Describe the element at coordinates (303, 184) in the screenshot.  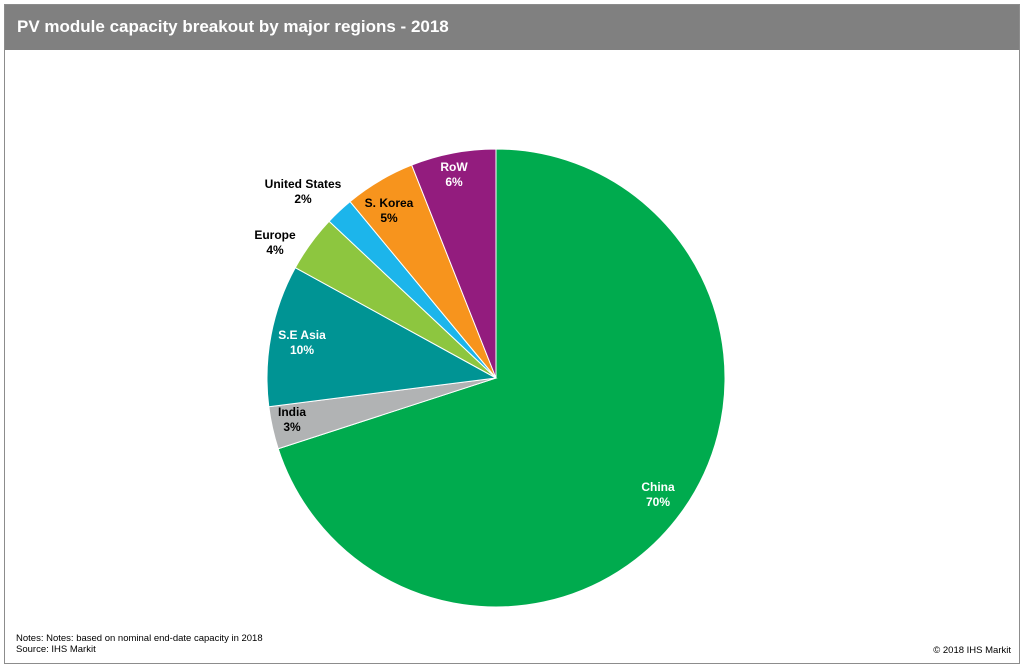
I see `slice-label-united-states: United States` at that location.